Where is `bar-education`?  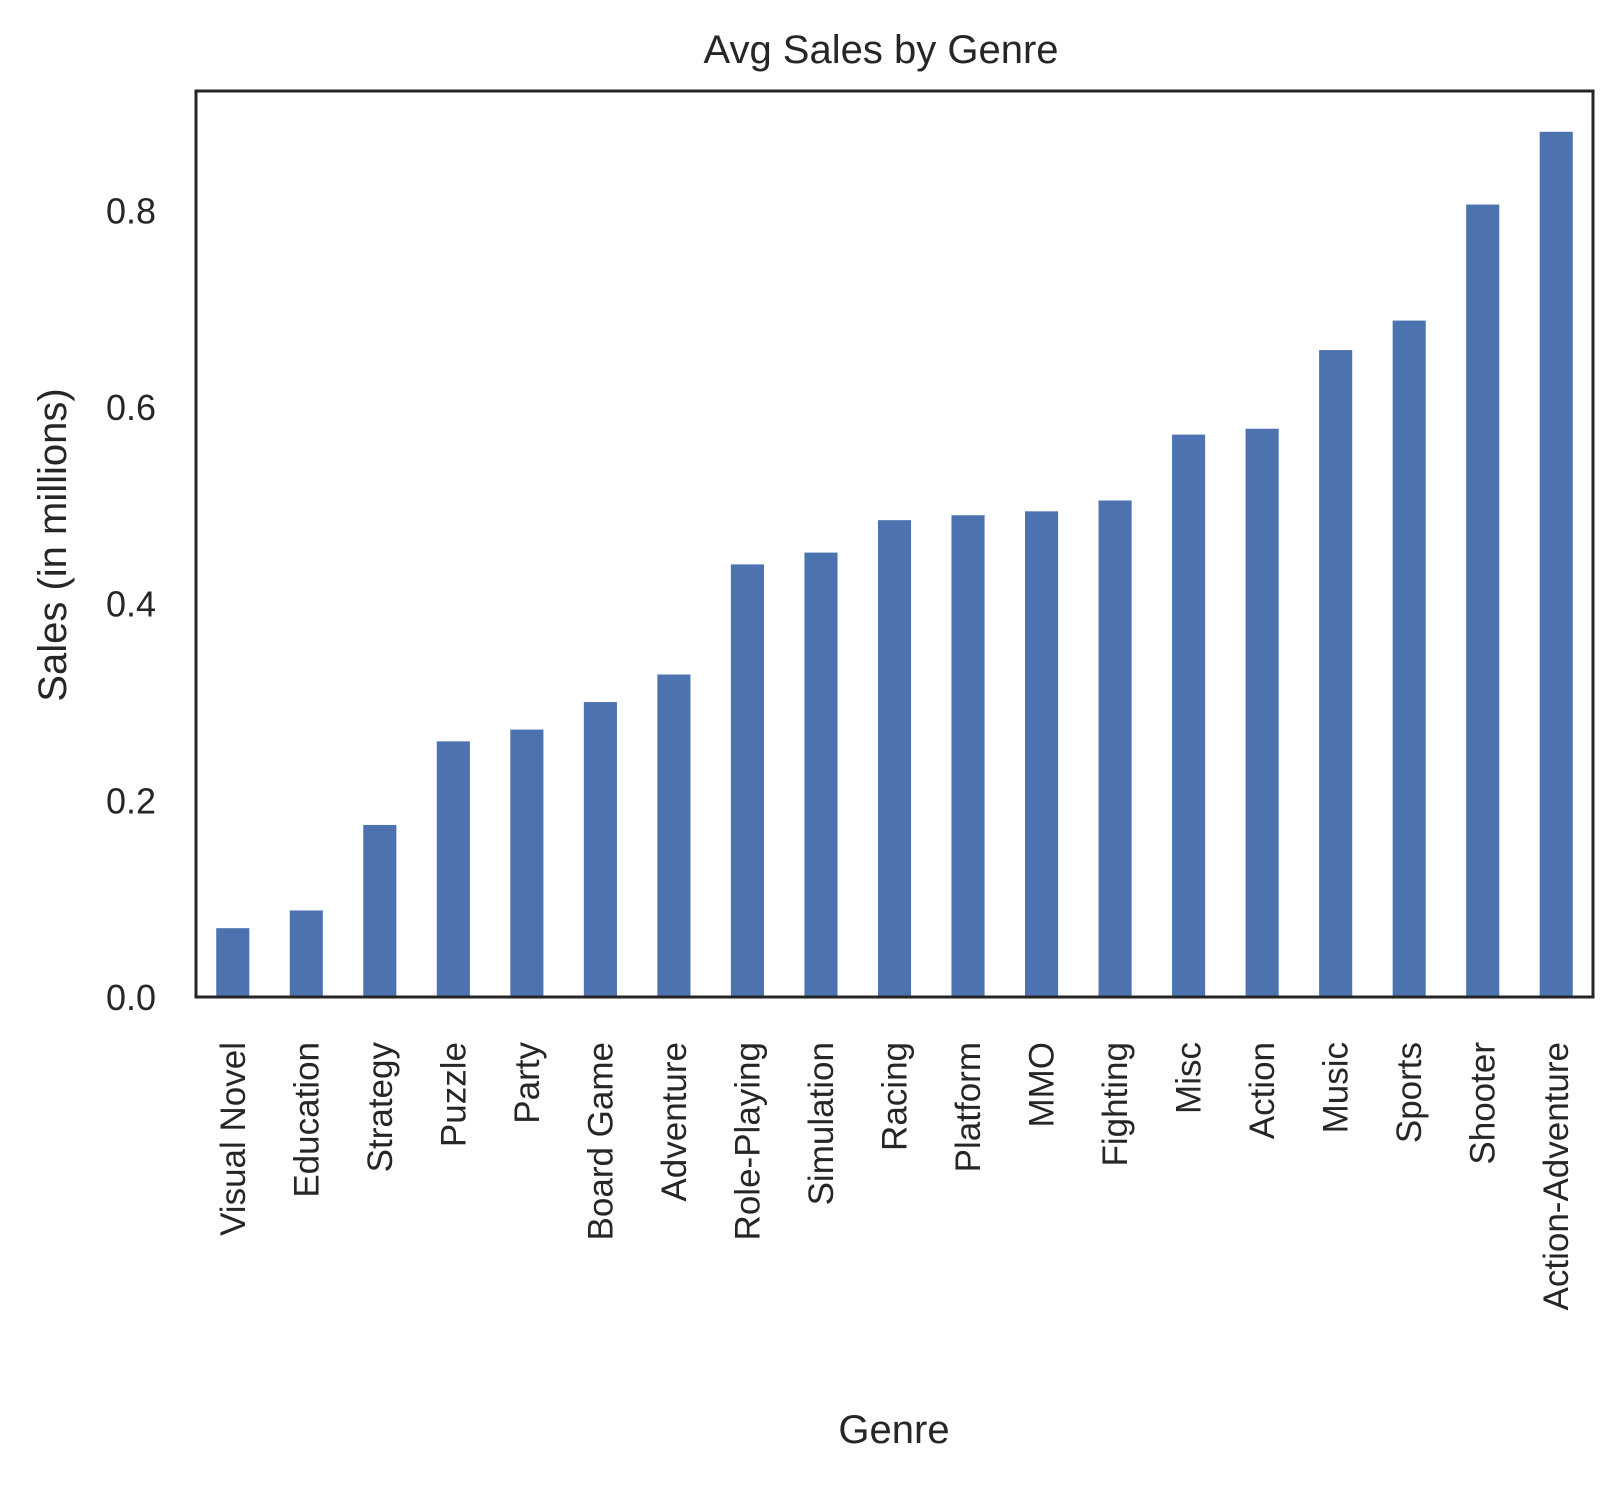 bar-education is located at coordinates (306, 953).